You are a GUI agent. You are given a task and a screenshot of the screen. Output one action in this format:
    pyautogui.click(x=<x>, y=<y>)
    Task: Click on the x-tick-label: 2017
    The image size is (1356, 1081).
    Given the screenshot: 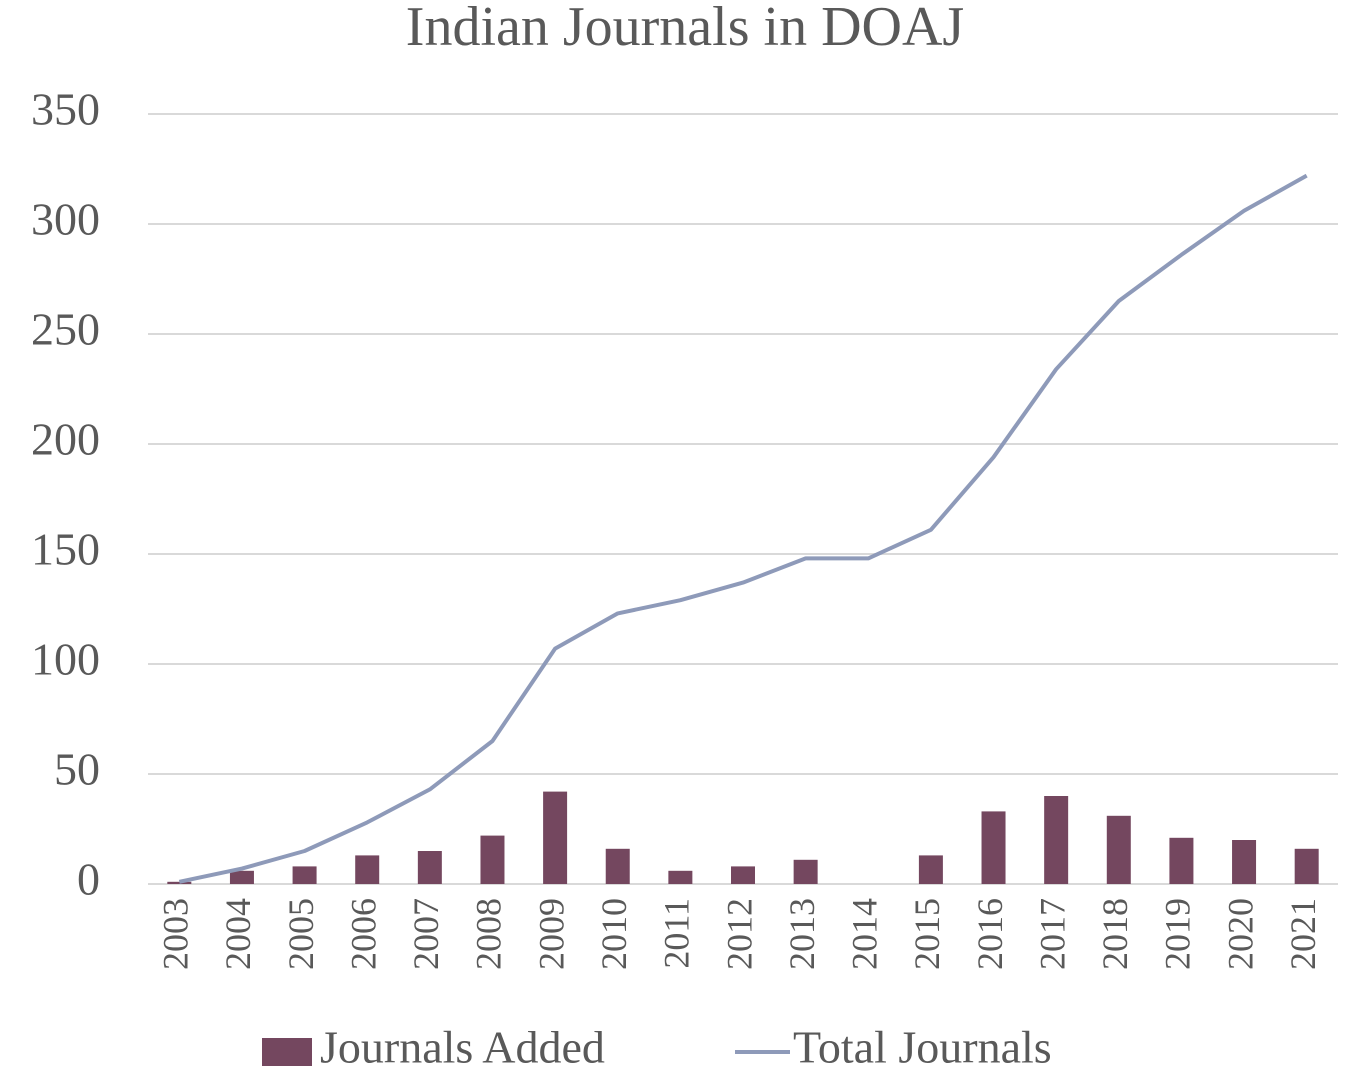 What is the action you would take?
    pyautogui.click(x=1052, y=934)
    